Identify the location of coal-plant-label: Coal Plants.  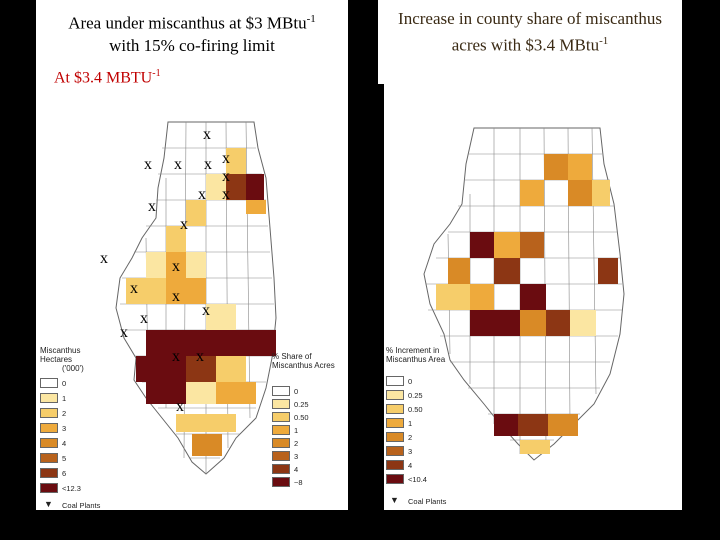
(81, 505).